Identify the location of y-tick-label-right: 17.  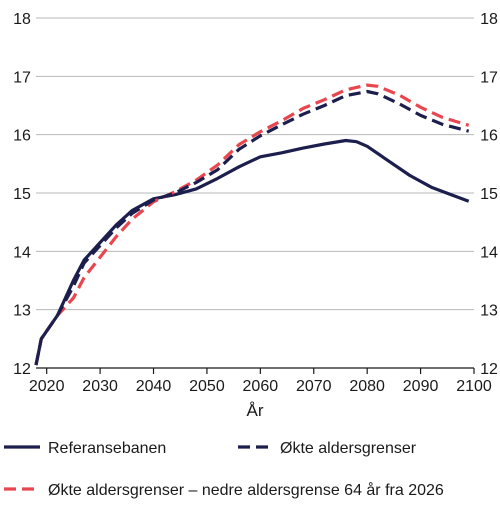
(489, 77).